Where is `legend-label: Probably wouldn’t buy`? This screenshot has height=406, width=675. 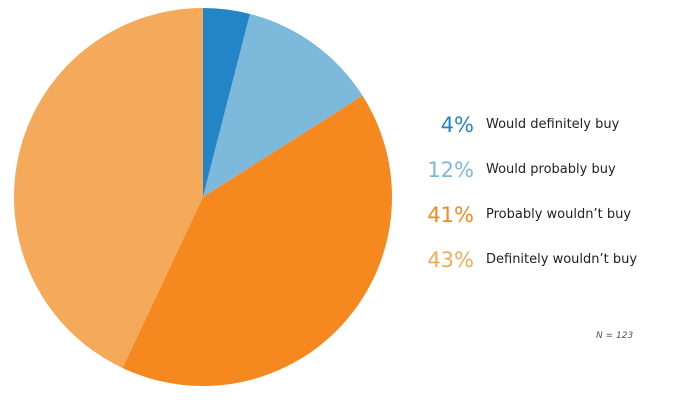 legend-label: Probably wouldn’t buy is located at coordinates (559, 214).